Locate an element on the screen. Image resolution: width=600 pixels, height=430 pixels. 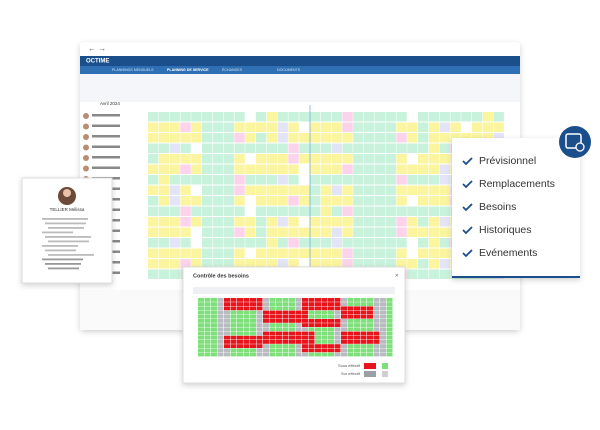
modal-close: × is located at coordinates (397, 277).